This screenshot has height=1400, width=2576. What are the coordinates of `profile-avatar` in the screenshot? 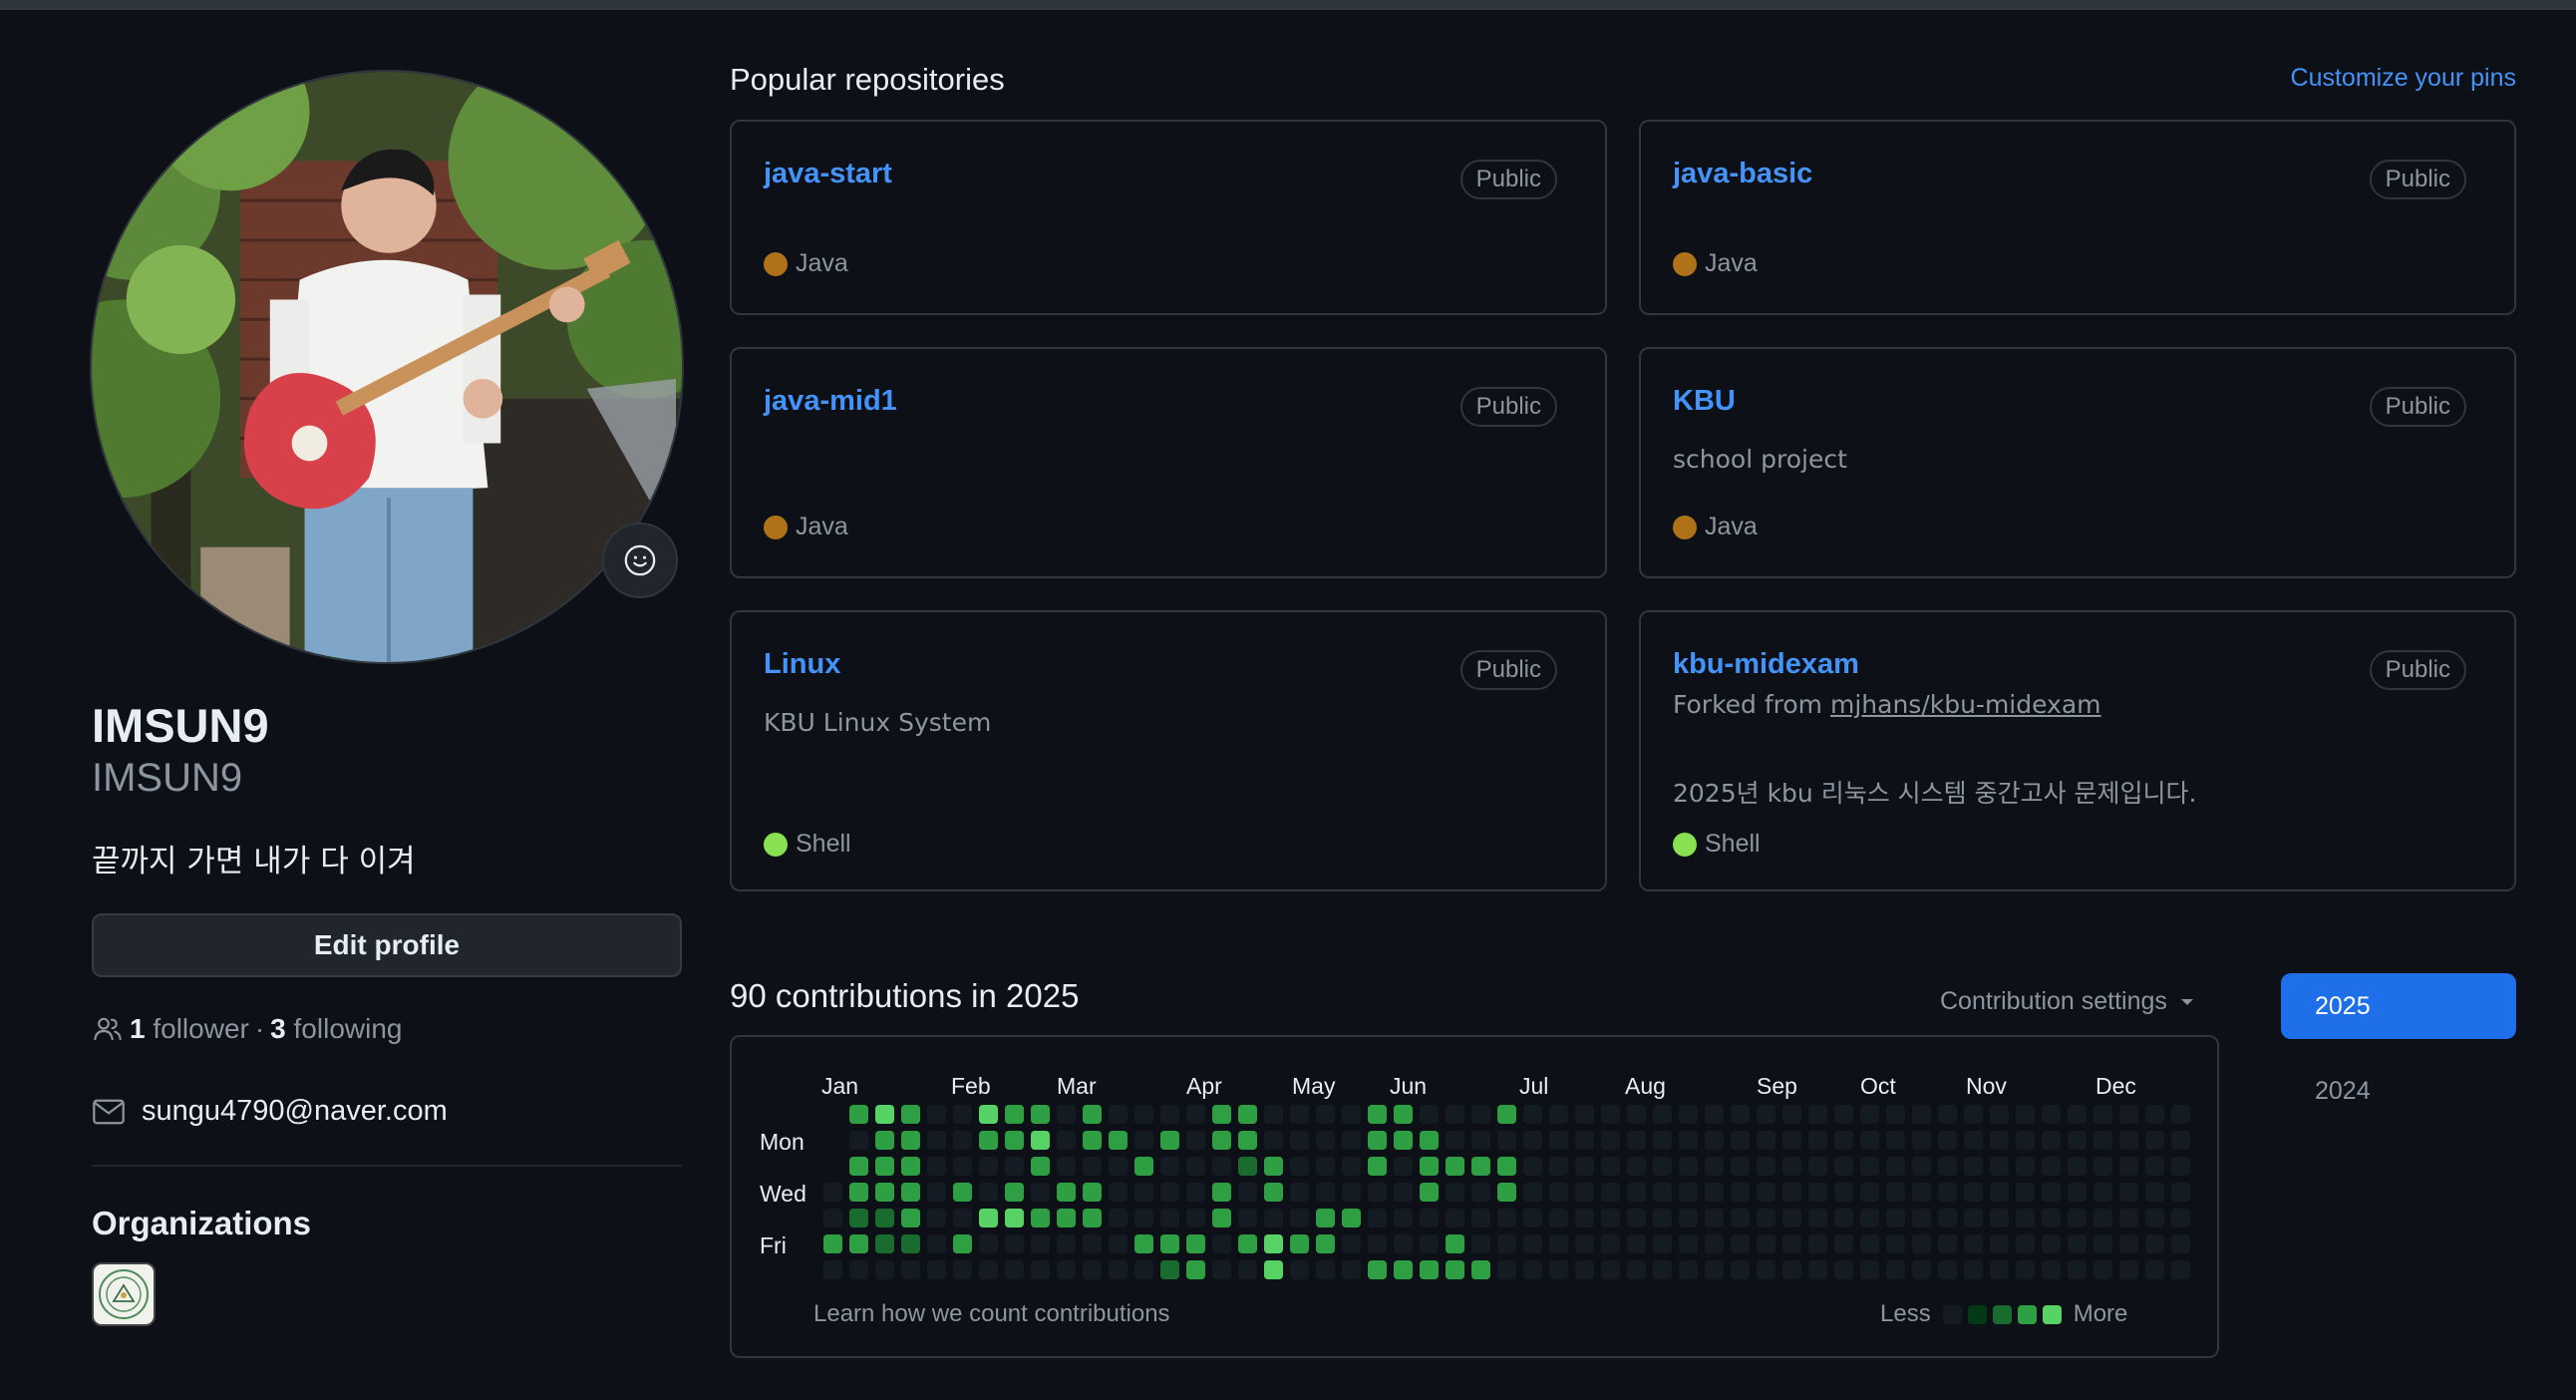 It's located at (387, 367).